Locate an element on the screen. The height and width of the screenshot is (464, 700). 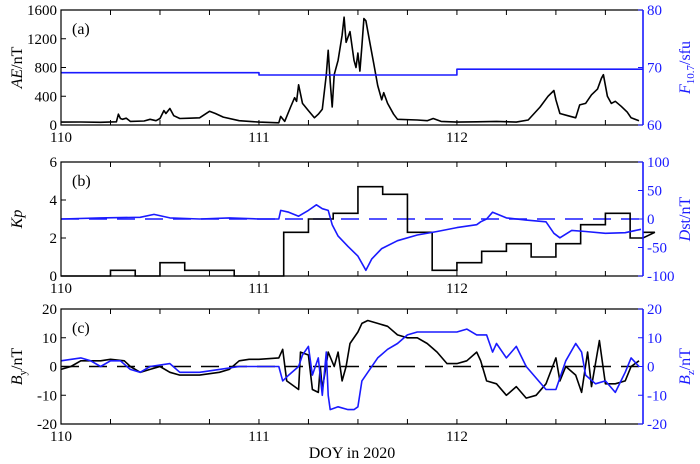
series-bz-line is located at coordinates (350, 369).